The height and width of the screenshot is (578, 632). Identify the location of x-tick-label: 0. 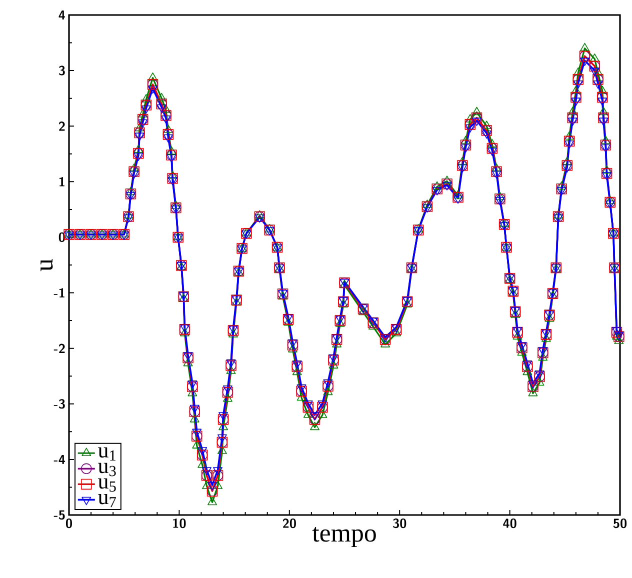
(69, 523).